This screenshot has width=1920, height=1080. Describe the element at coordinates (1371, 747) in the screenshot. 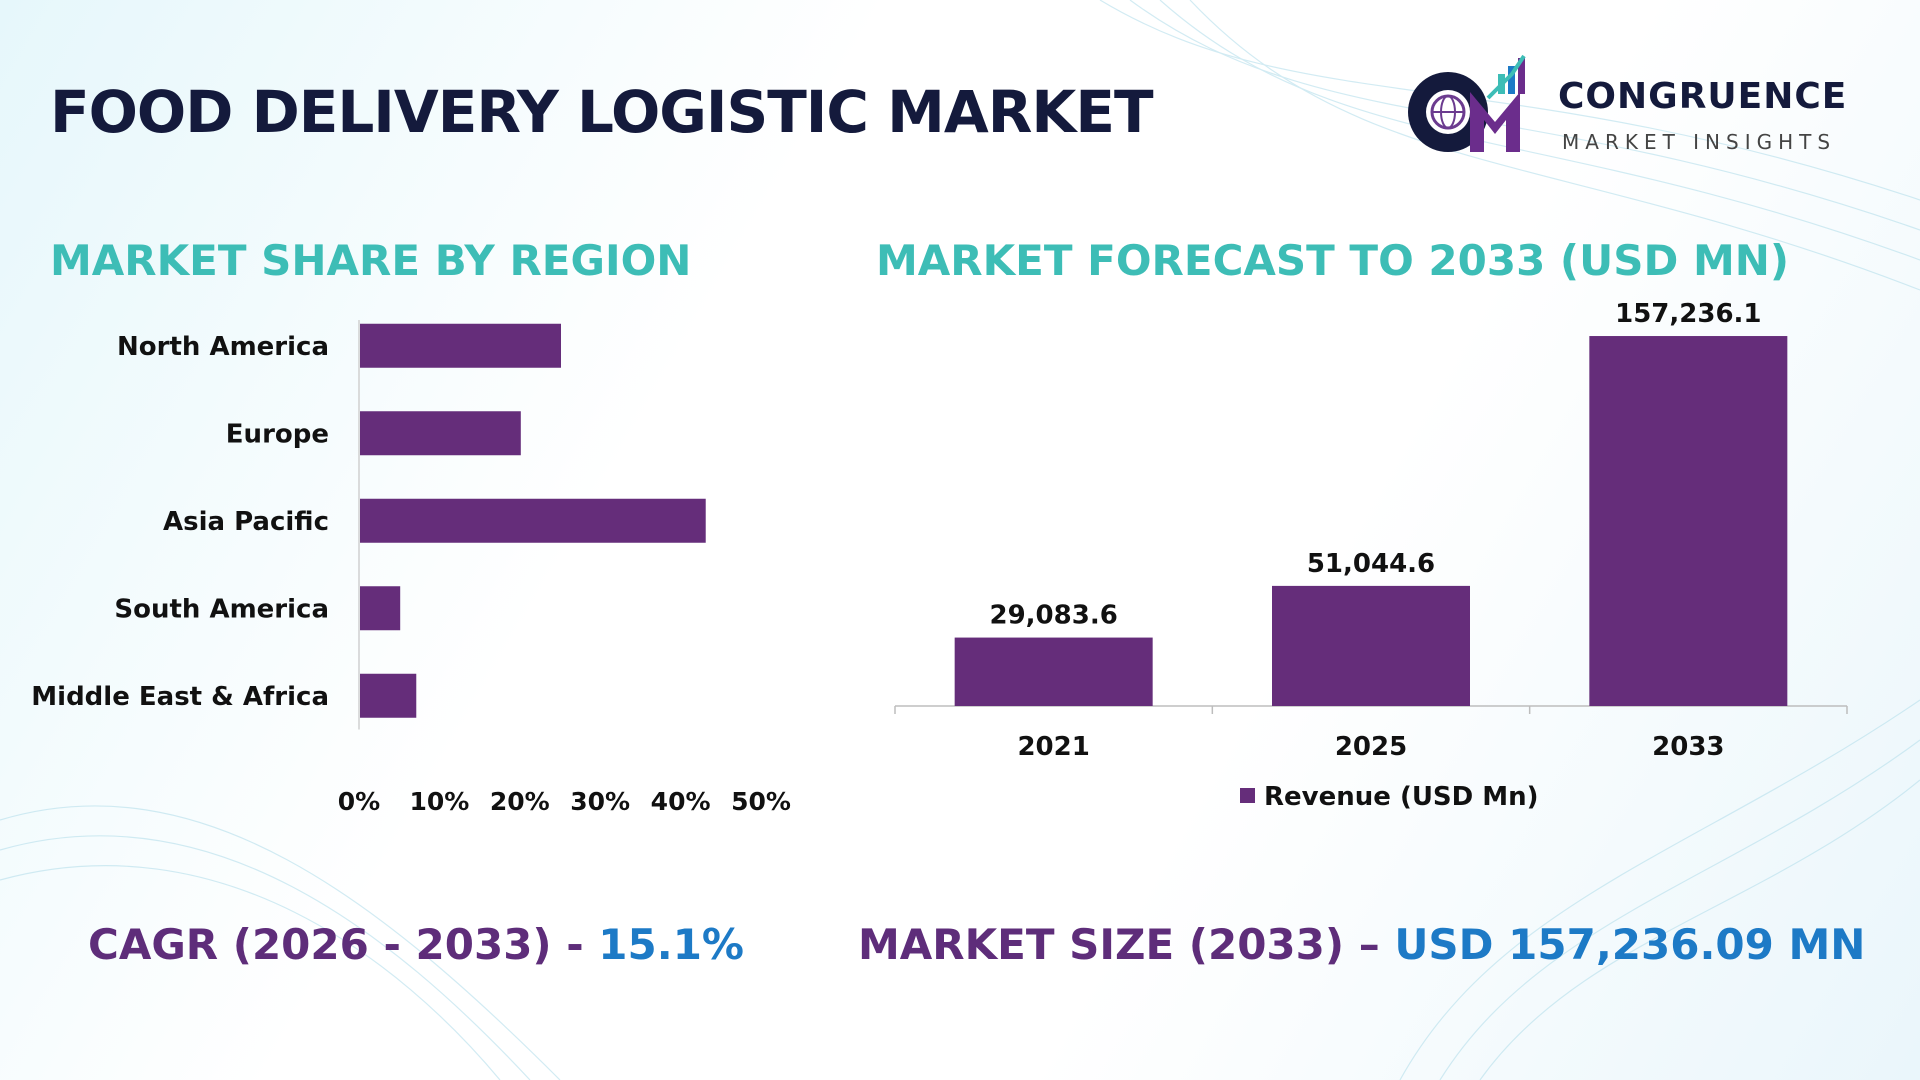

I see `x-tick-label: 2025` at that location.